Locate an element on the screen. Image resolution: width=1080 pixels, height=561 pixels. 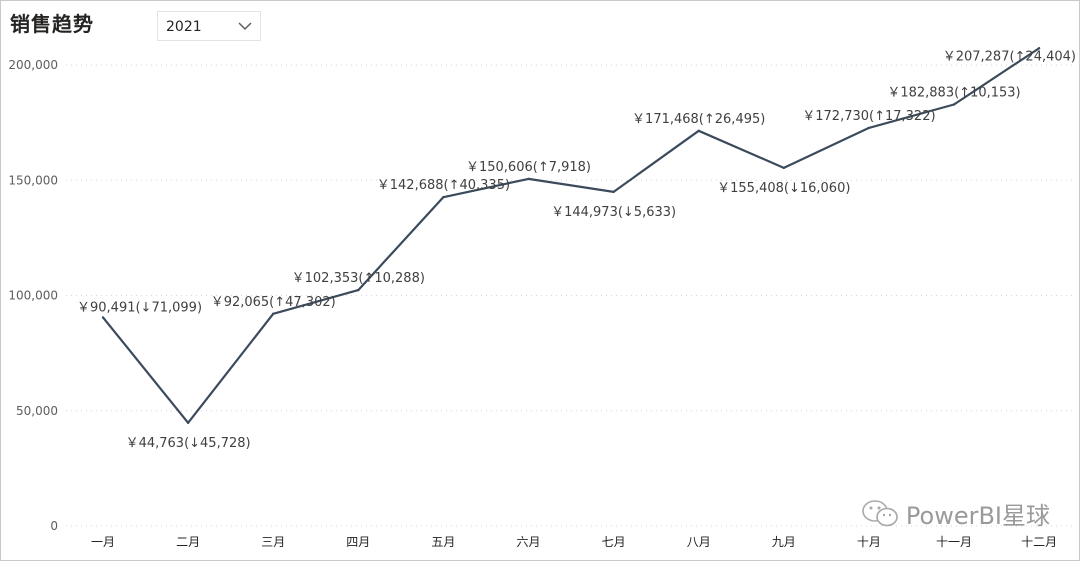
x-tick-label: 二月 is located at coordinates (188, 542).